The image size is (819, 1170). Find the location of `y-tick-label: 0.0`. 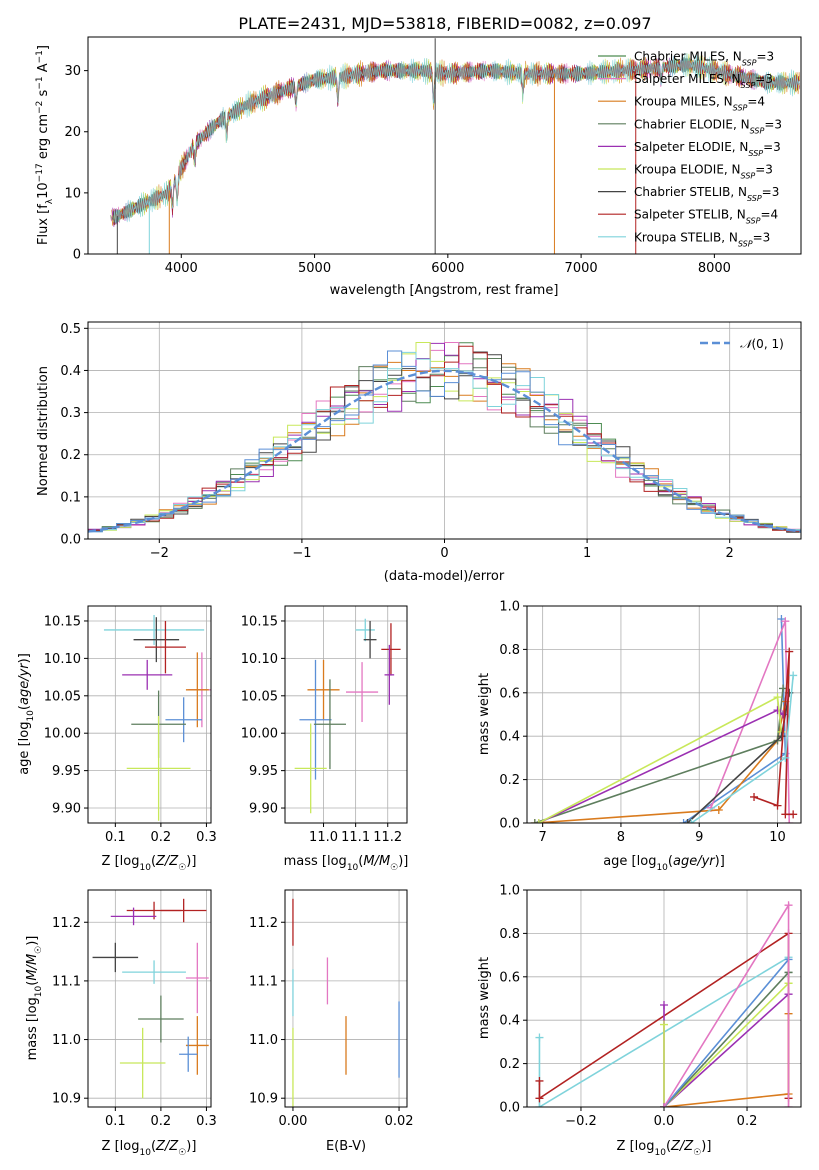

y-tick-label: 0.0 is located at coordinates (509, 824).